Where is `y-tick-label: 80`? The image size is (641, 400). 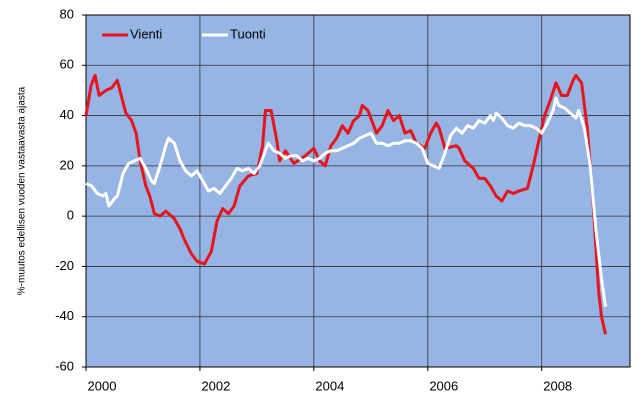
y-tick-label: 80 is located at coordinates (67, 13).